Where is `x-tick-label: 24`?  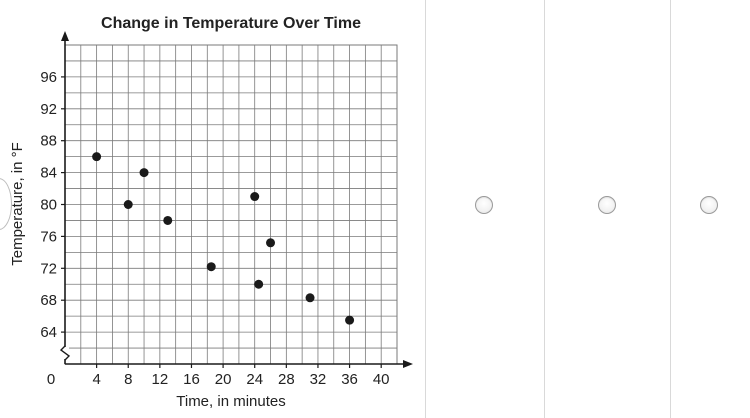 x-tick-label: 24 is located at coordinates (254, 379).